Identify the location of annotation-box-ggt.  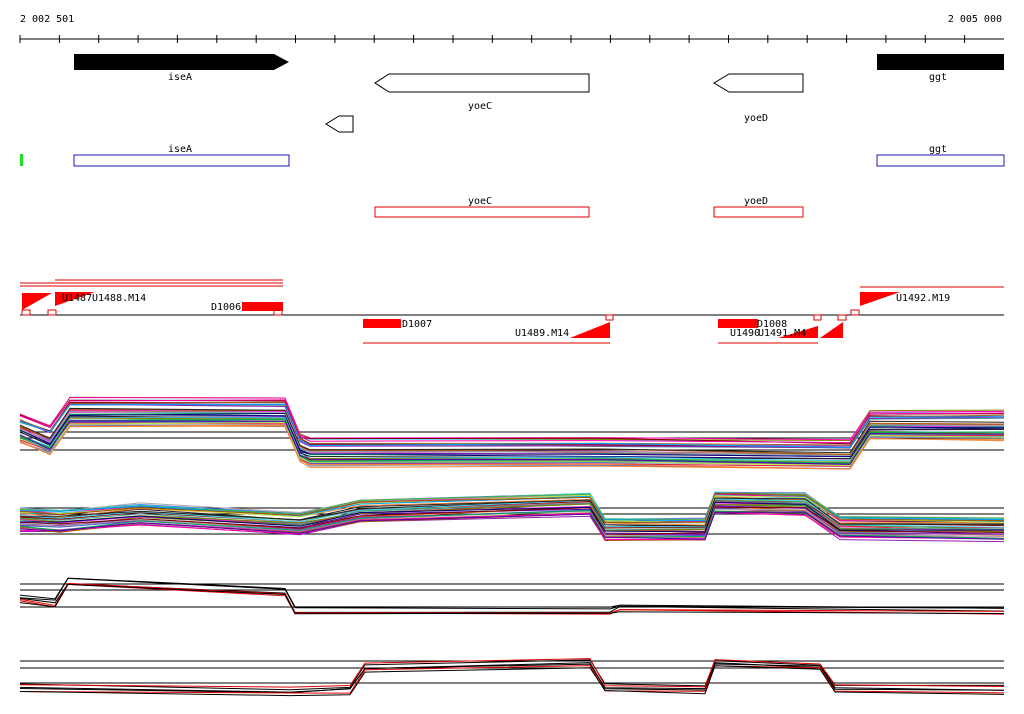
(940, 160).